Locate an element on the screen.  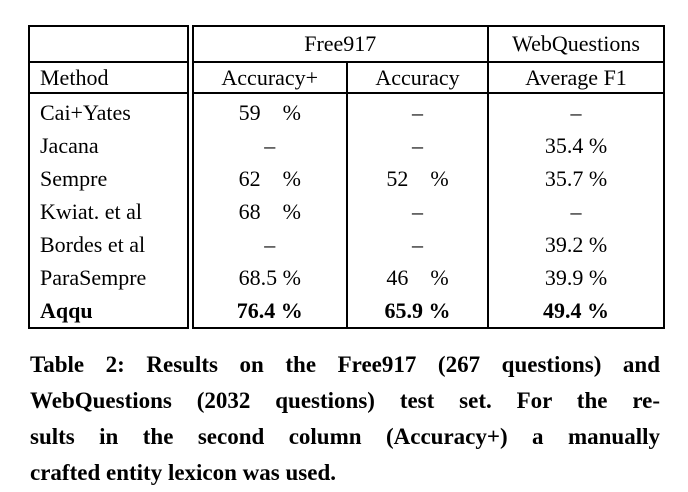
value-cell: 49.4% is located at coordinates (575, 311).